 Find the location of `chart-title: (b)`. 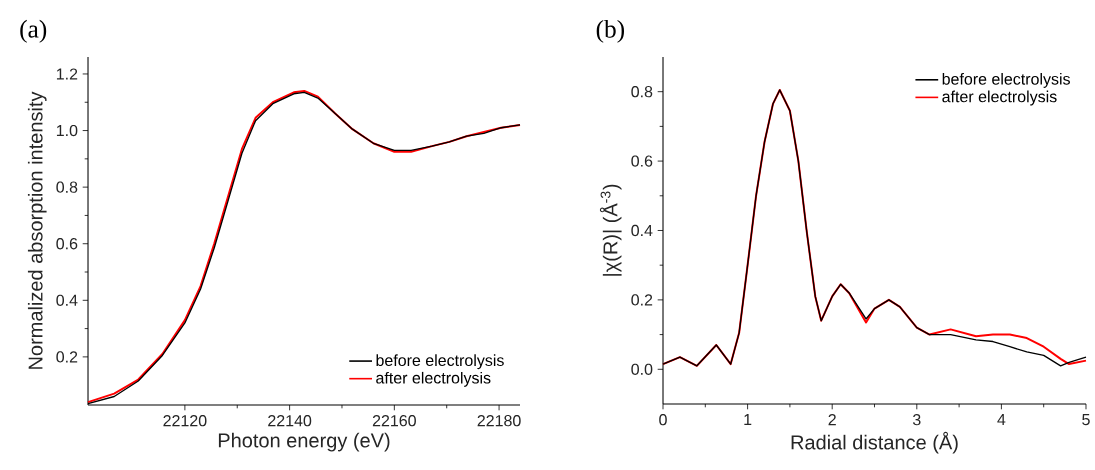

chart-title: (b) is located at coordinates (610, 31).